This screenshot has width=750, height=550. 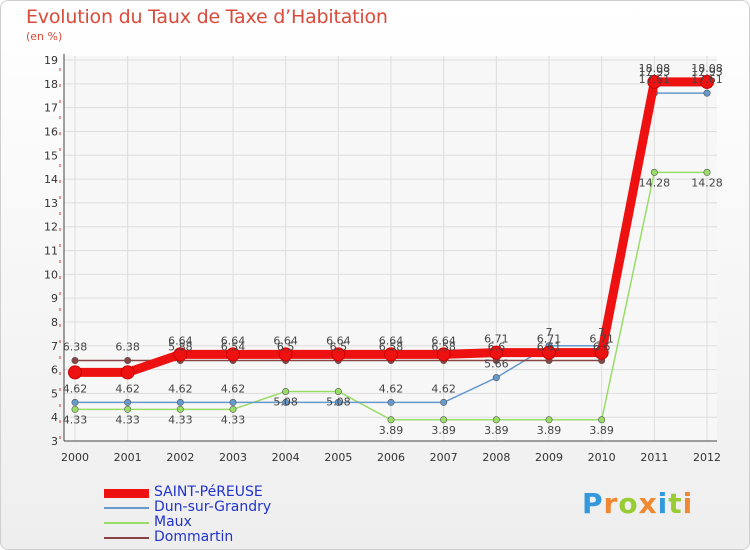 I want to click on y-tick-label: 3, so click(x=54, y=441).